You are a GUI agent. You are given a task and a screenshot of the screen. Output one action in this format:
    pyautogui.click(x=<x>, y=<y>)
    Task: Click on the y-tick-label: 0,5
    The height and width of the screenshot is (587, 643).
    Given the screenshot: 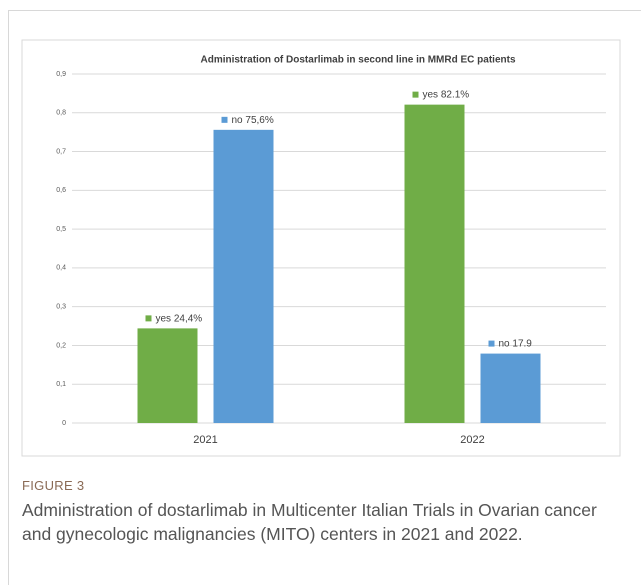 What is the action you would take?
    pyautogui.click(x=61, y=229)
    